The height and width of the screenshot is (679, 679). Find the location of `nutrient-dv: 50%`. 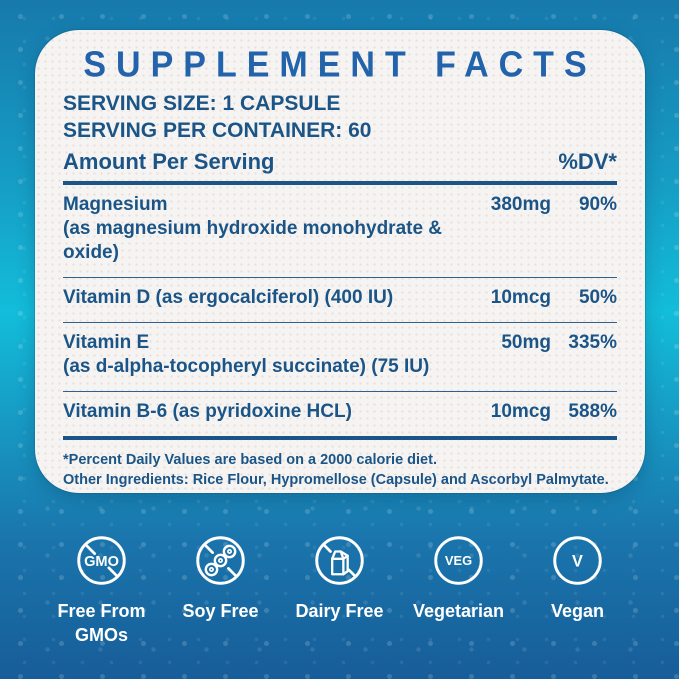

nutrient-dv: 50% is located at coordinates (597, 298).